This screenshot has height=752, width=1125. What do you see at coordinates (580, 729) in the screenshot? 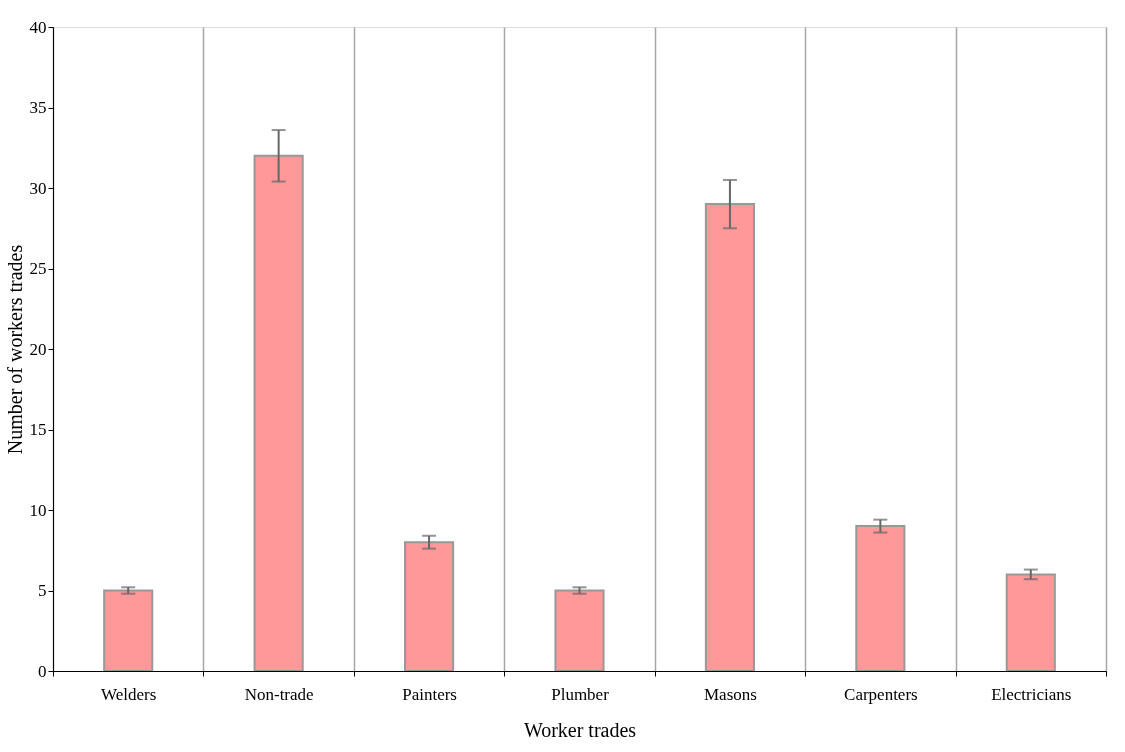
I see `x-axis-title: Worker trades` at bounding box center [580, 729].